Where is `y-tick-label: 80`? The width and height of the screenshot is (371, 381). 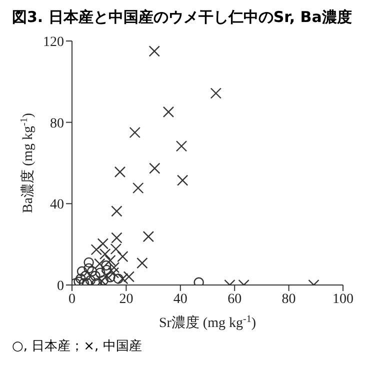 y-tick-label: 80 is located at coordinates (57, 124).